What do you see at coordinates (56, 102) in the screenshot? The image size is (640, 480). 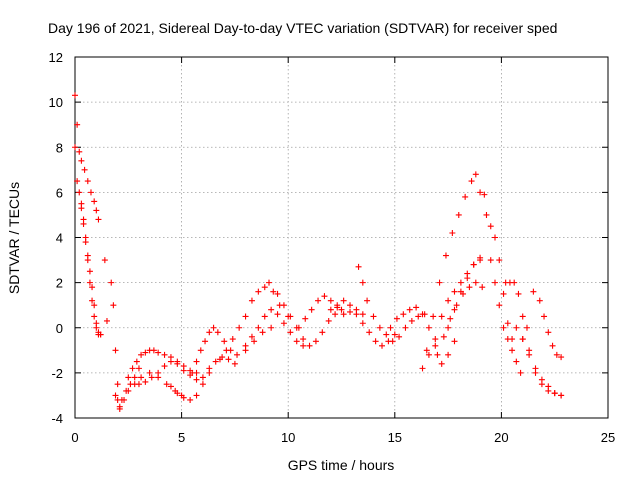 I see `y-tick-label: 10` at bounding box center [56, 102].